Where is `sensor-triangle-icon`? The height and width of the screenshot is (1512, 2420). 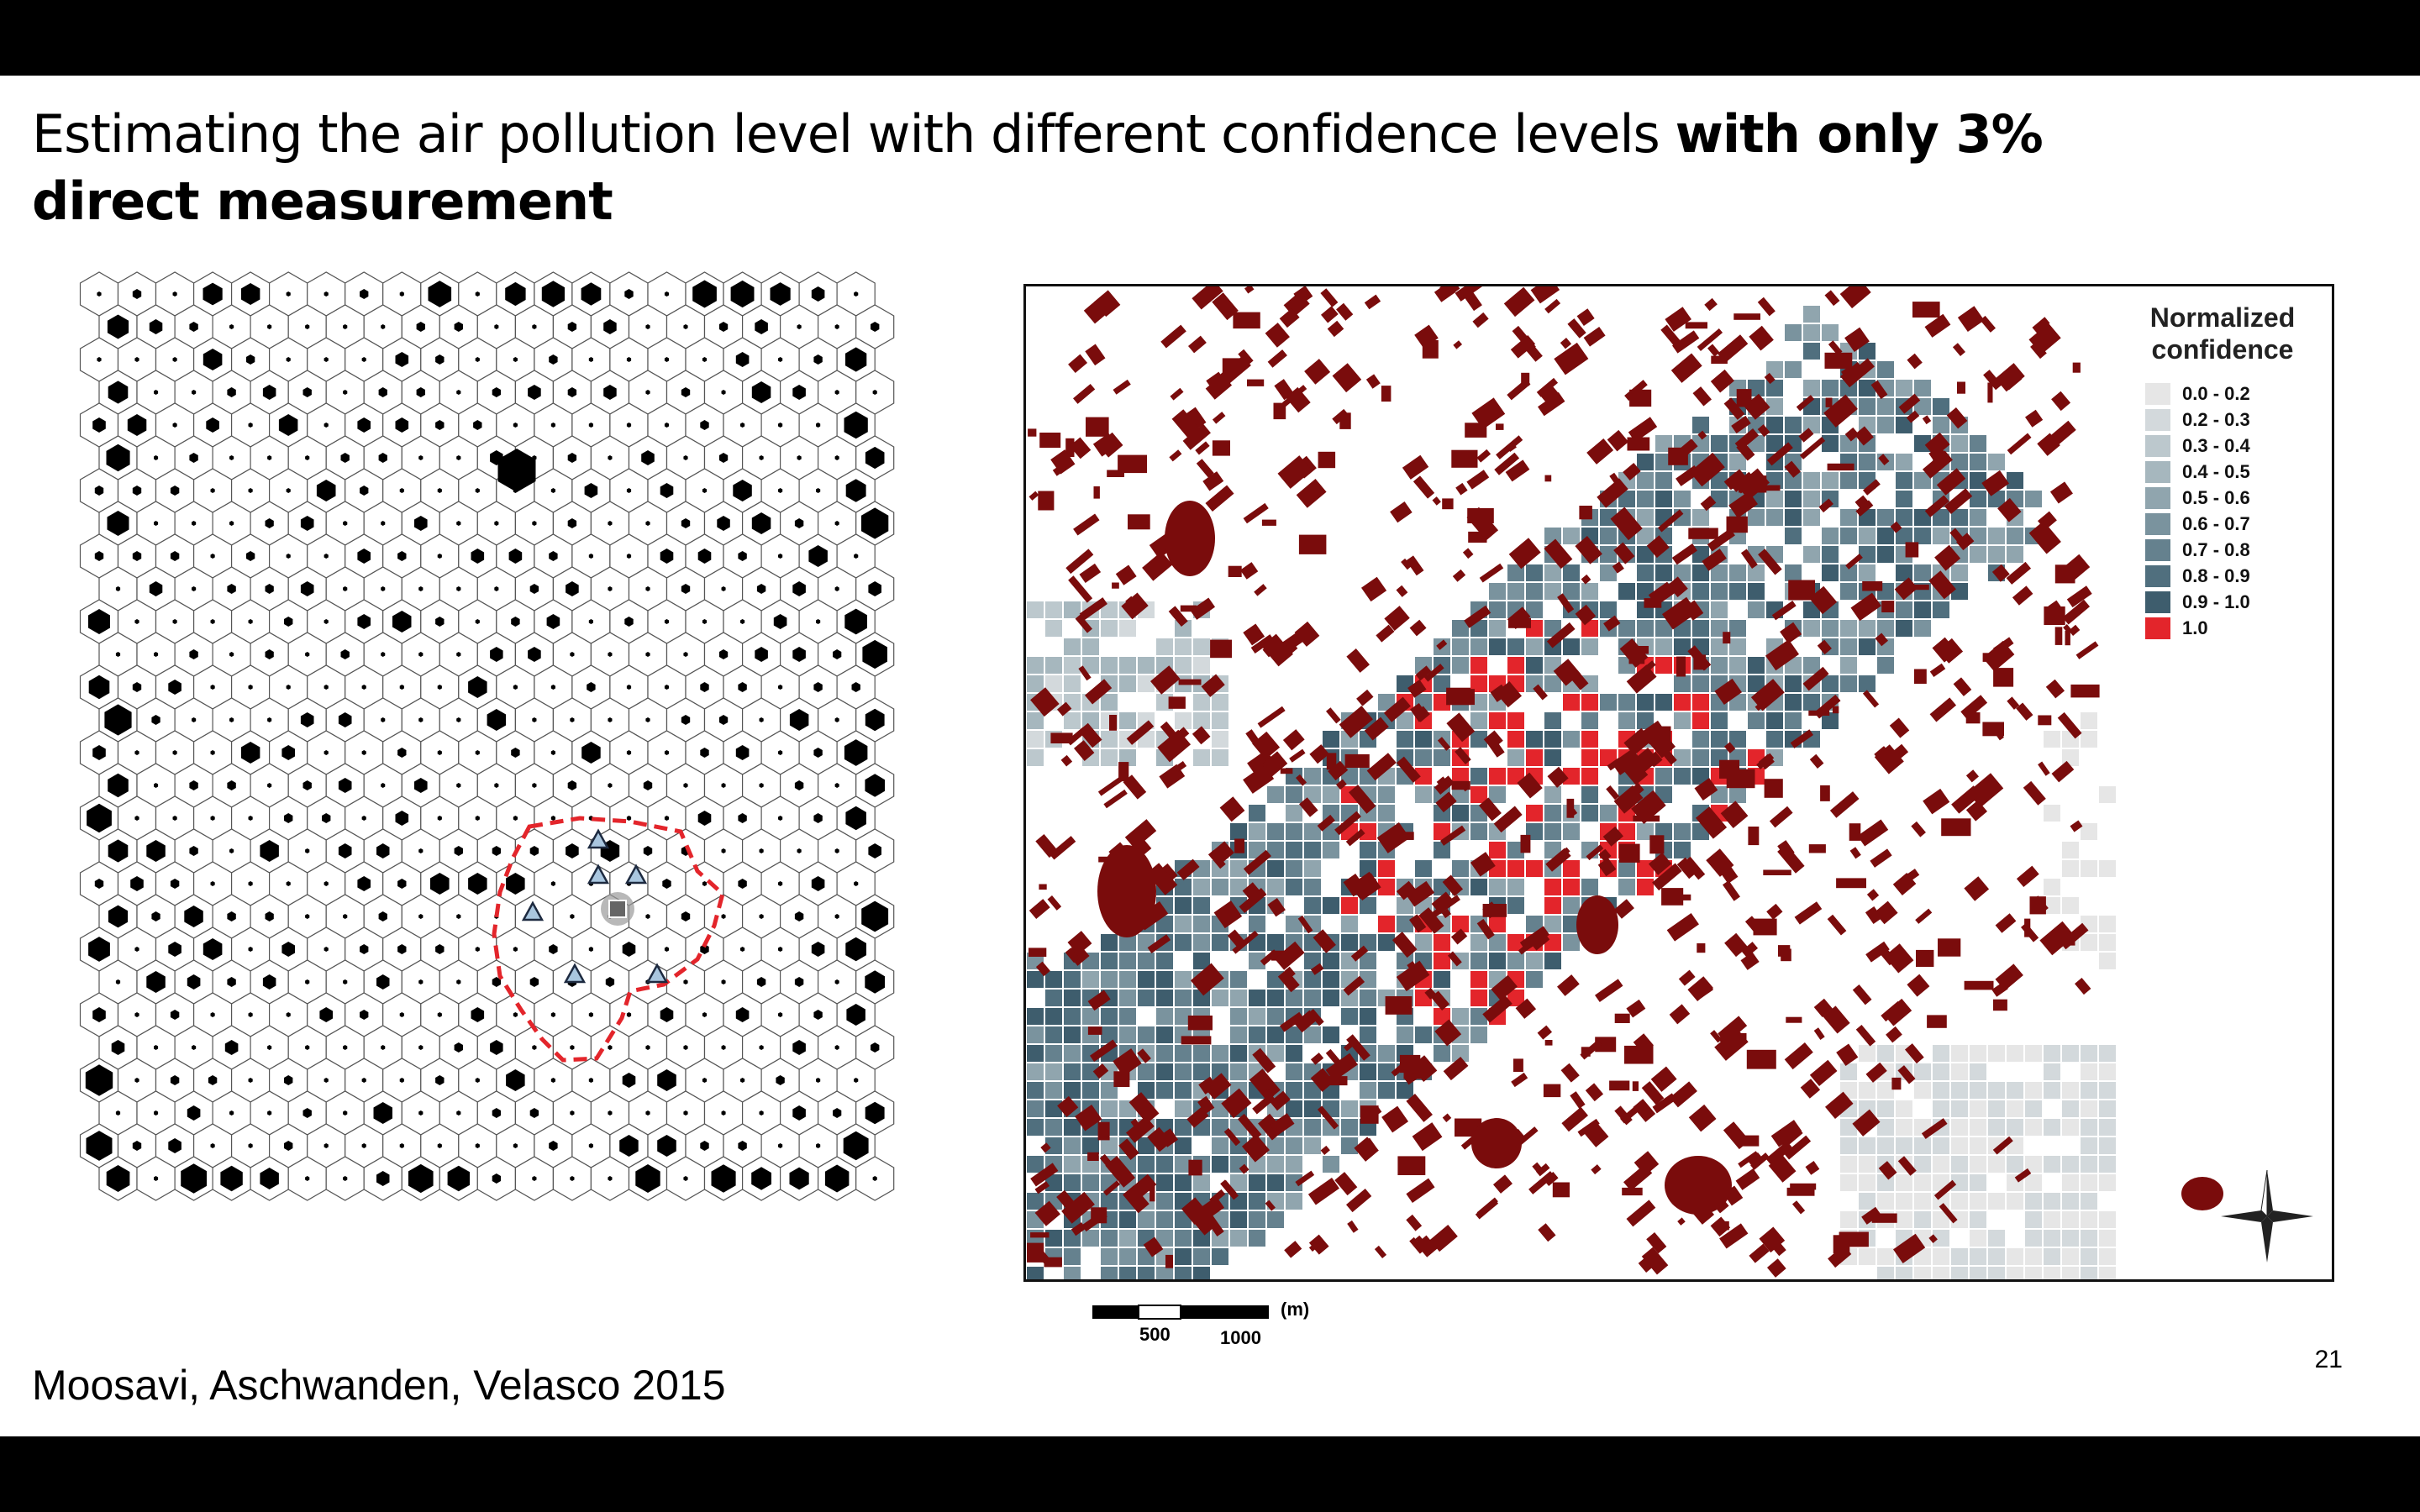
sensor-triangle-icon is located at coordinates (636, 874).